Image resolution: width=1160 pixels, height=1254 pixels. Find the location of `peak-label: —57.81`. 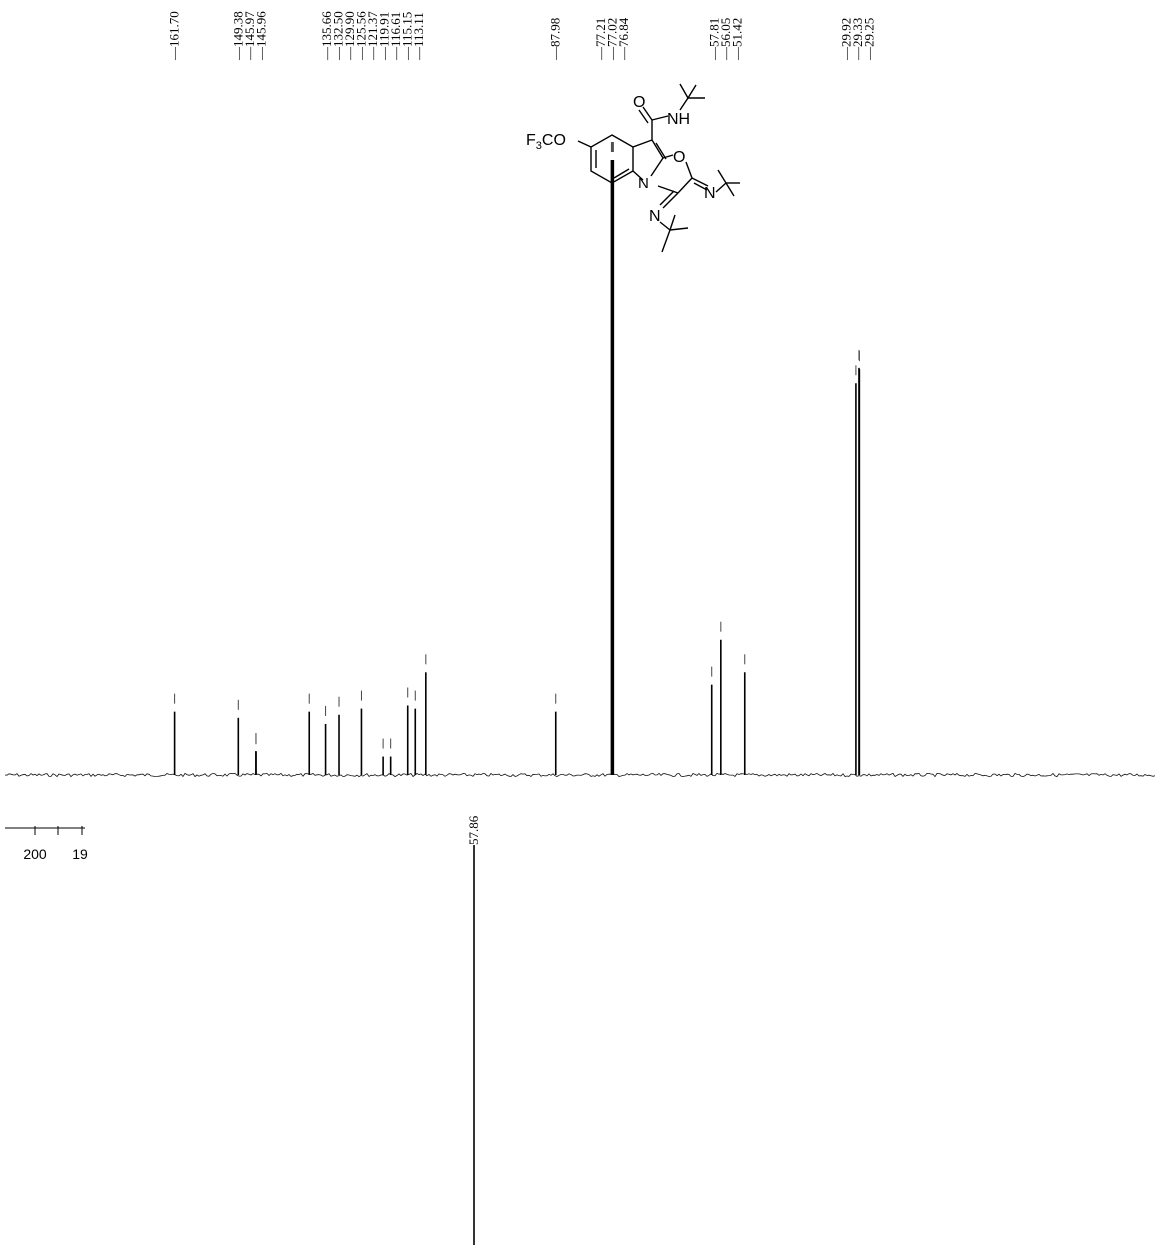

peak-label: —57.81 is located at coordinates (713, 39).